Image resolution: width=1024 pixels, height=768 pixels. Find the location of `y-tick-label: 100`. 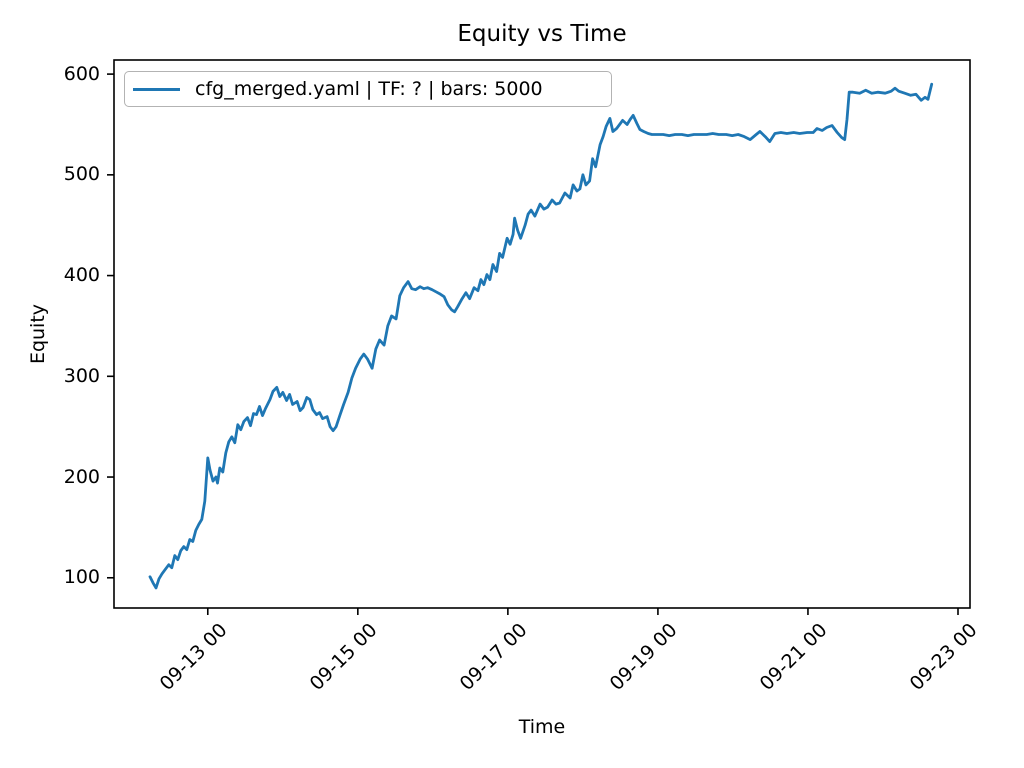

y-tick-label: 100 is located at coordinates (81, 577).